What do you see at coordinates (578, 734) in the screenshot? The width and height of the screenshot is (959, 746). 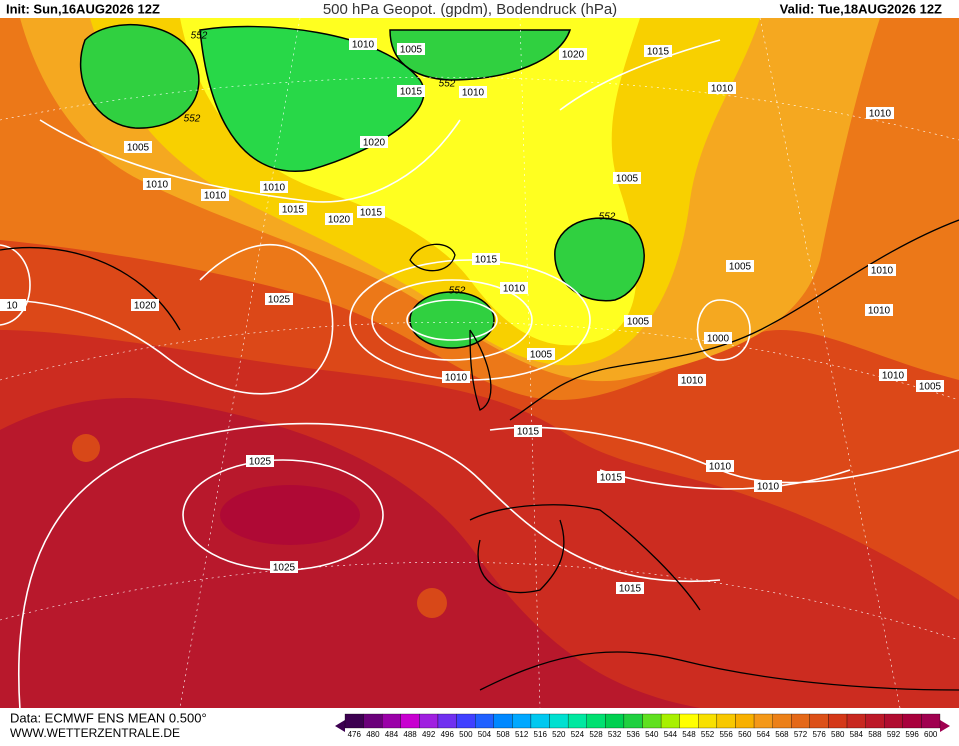 I see `scale-label: 524` at bounding box center [578, 734].